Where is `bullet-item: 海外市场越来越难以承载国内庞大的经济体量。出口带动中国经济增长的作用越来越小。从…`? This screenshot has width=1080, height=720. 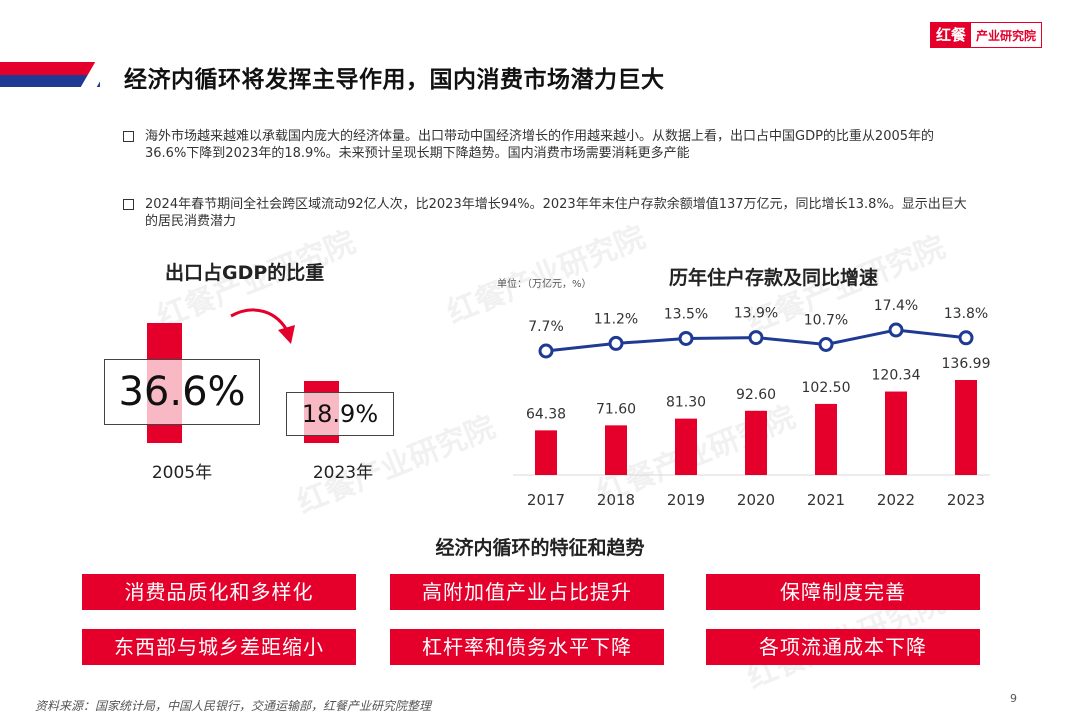
bullet-item: 海外市场越来越难以承载国内庞大的经济体量。出口带动中国经济增长的作用越来越小。从… is located at coordinates (548, 145).